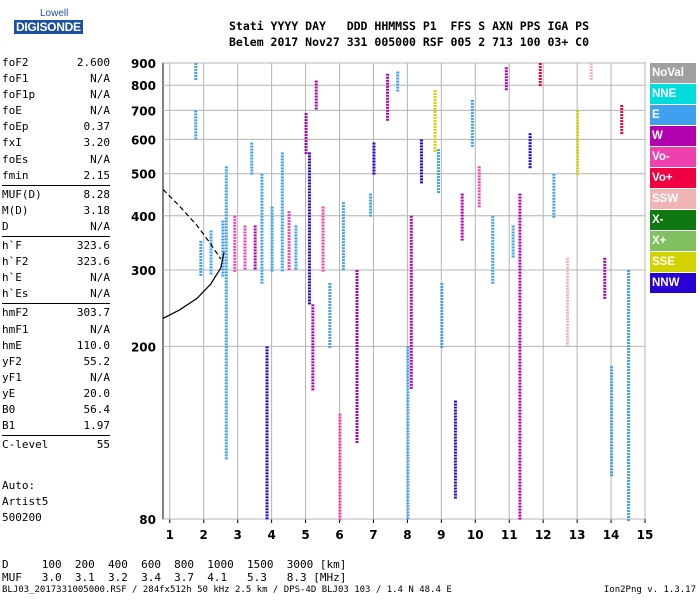  What do you see at coordinates (9, 393) in the screenshot?
I see `param-name: yE` at bounding box center [9, 393].